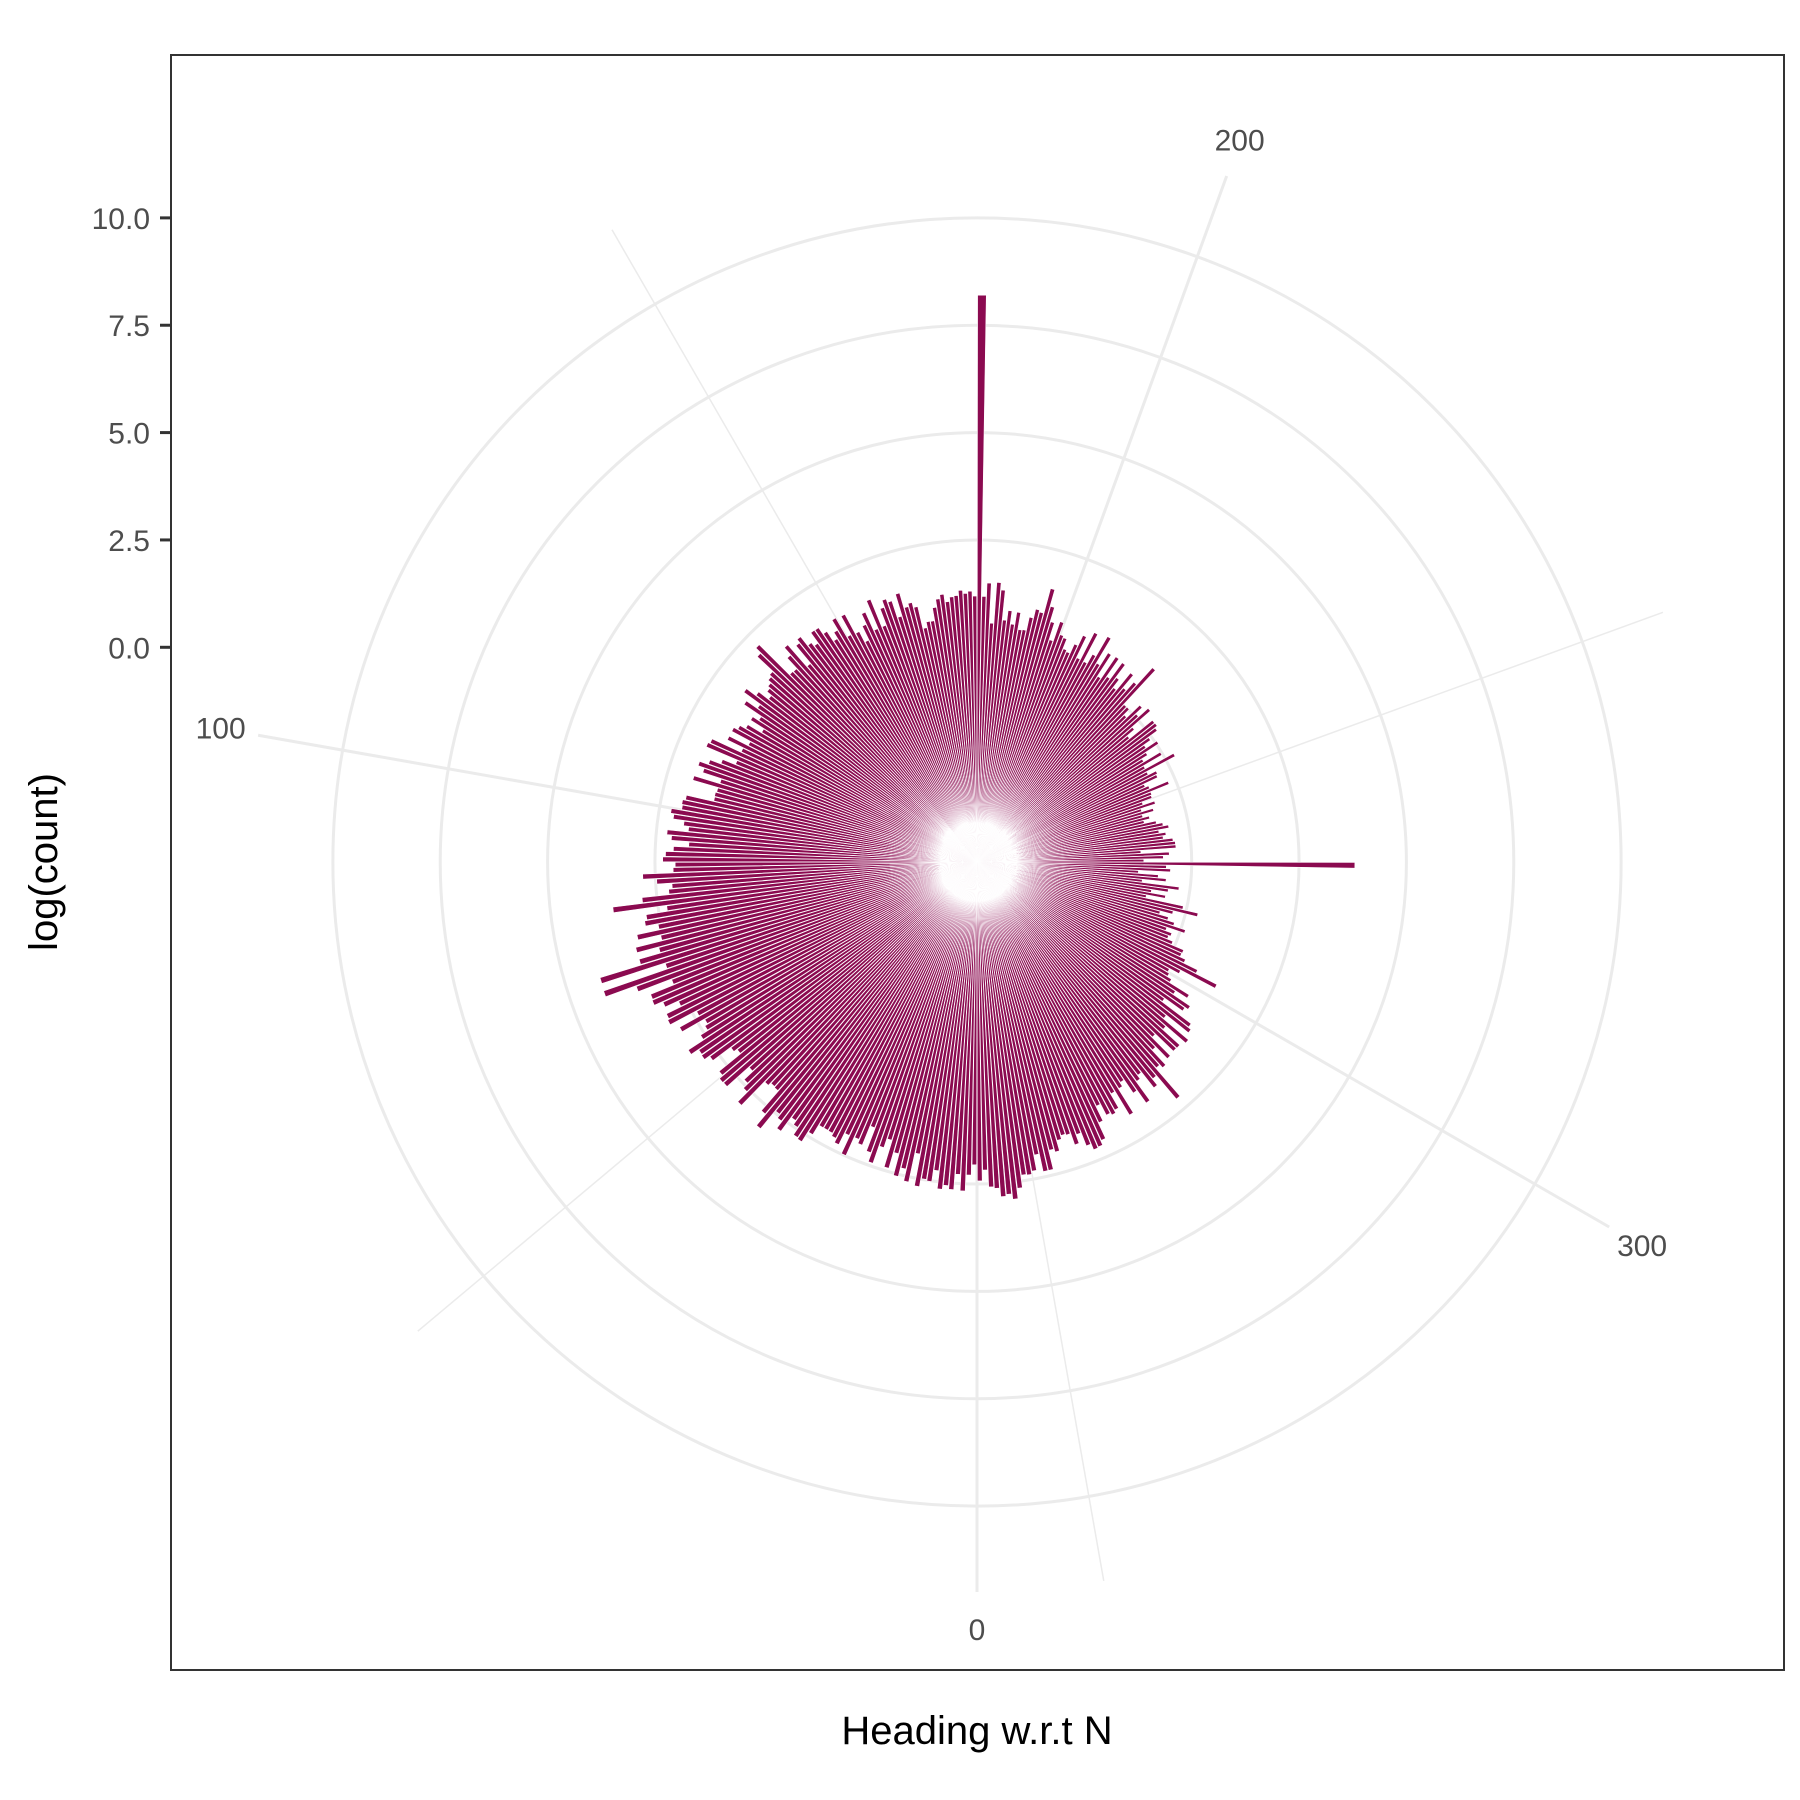  Describe the element at coordinates (1240, 140) in the screenshot. I see `theta-tick-label: 200` at that location.